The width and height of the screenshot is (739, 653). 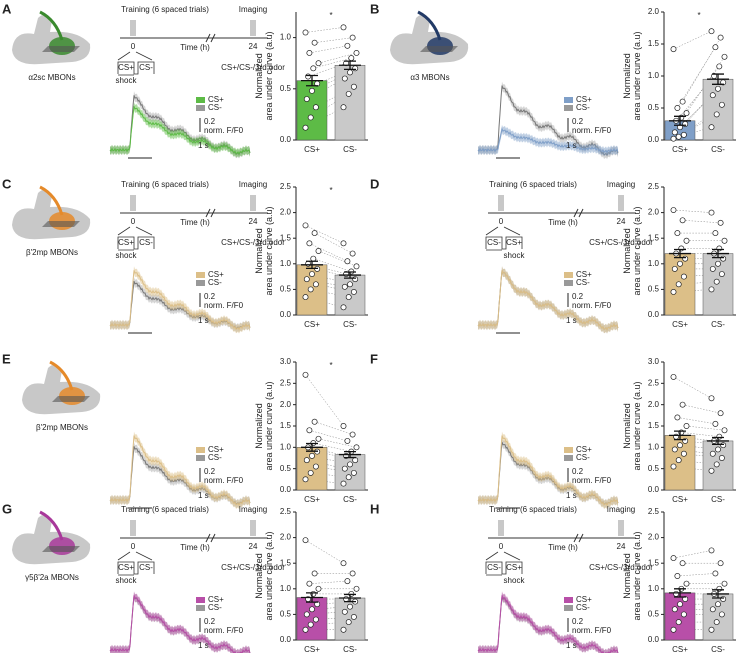 What do you see at coordinates (654, 468) in the screenshot?
I see `y-tick-label: 0.5` at bounding box center [654, 468].